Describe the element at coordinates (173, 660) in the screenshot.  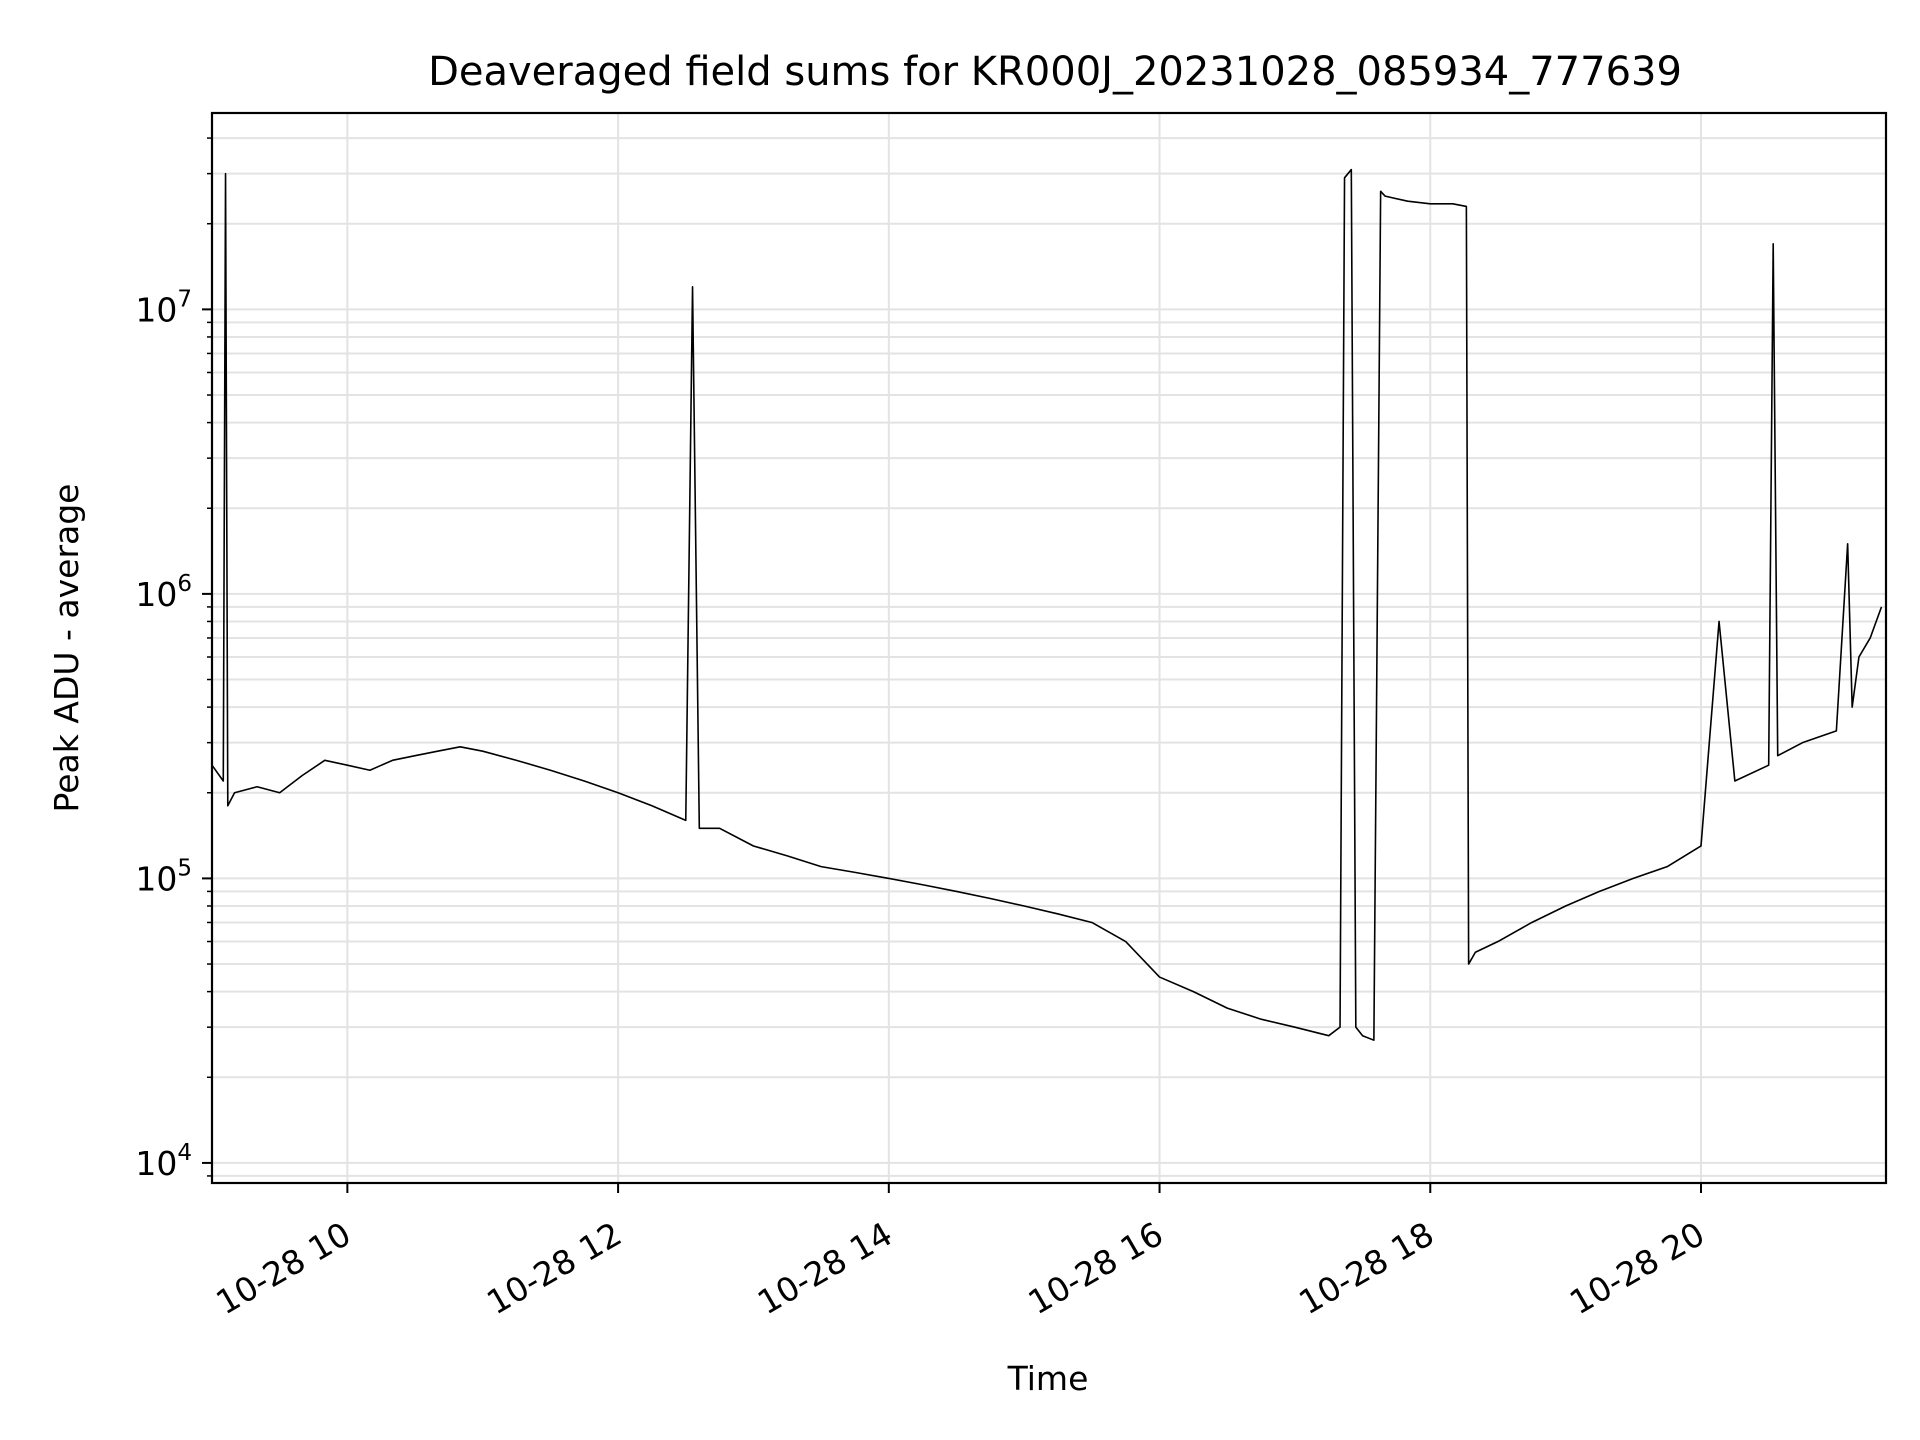
I see `y-axis-ticks: 104 105 106 107` at that location.